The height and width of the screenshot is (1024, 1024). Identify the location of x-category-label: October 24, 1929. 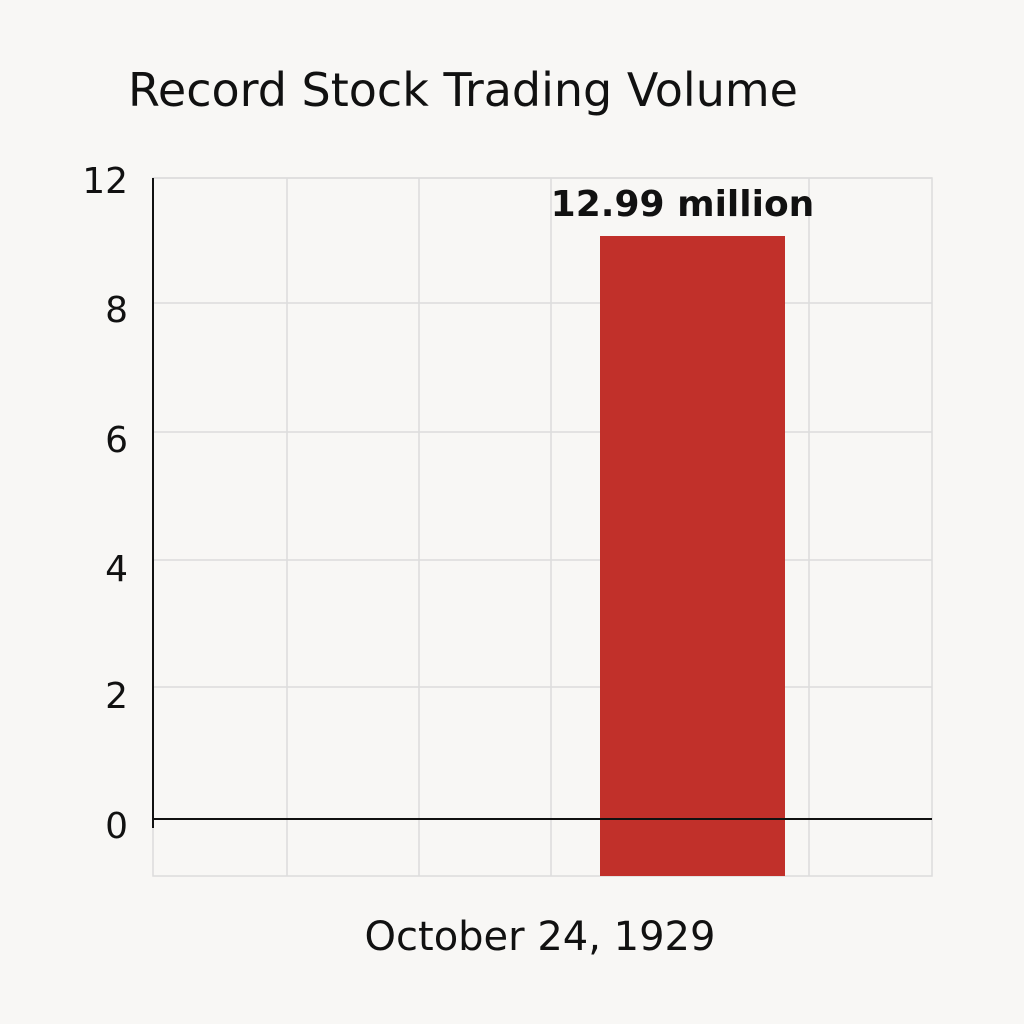
(540, 937).